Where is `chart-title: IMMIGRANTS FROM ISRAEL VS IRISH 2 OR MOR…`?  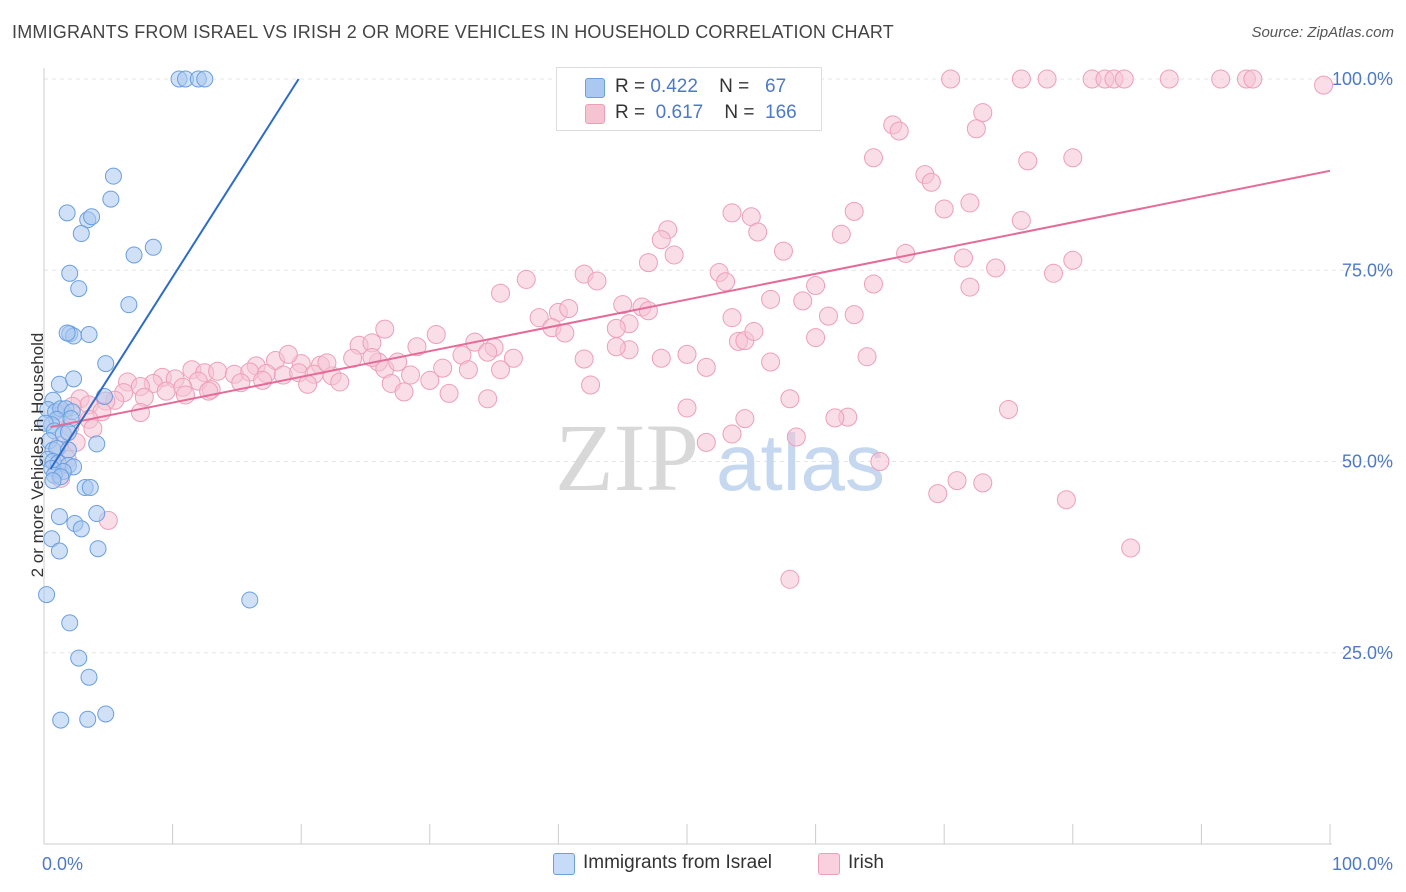
chart-title: IMMIGRANTS FROM ISRAEL VS IRISH 2 OR MOR… is located at coordinates (453, 32).